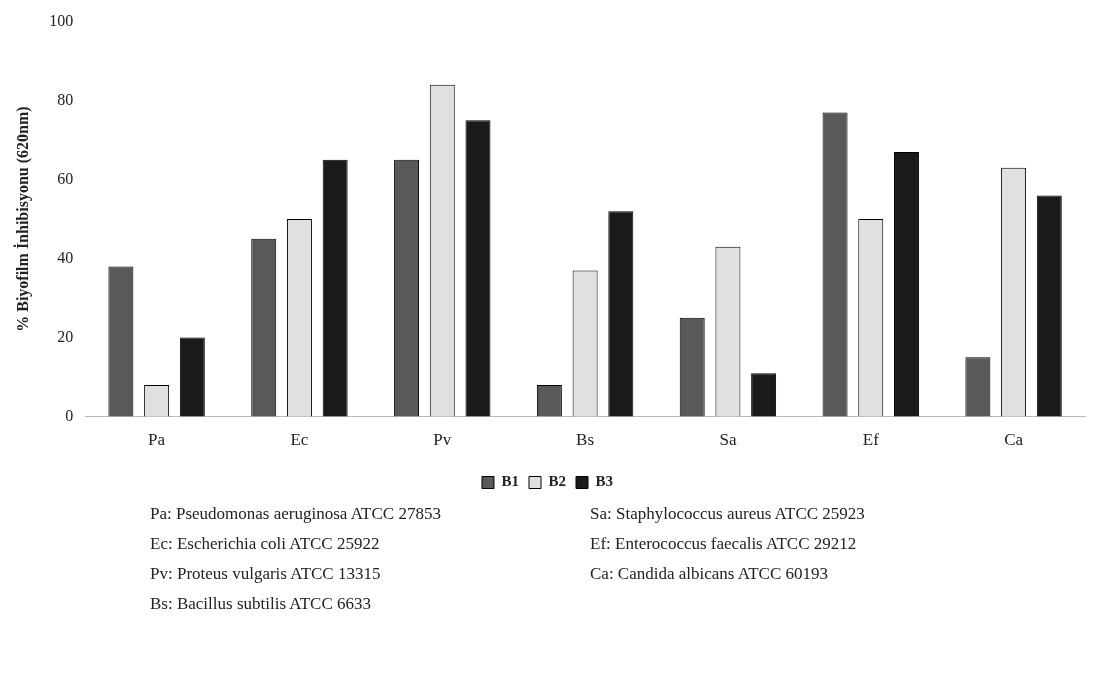 The width and height of the screenshot is (1105, 691). What do you see at coordinates (604, 481) in the screenshot?
I see `legend-label: B3` at bounding box center [604, 481].